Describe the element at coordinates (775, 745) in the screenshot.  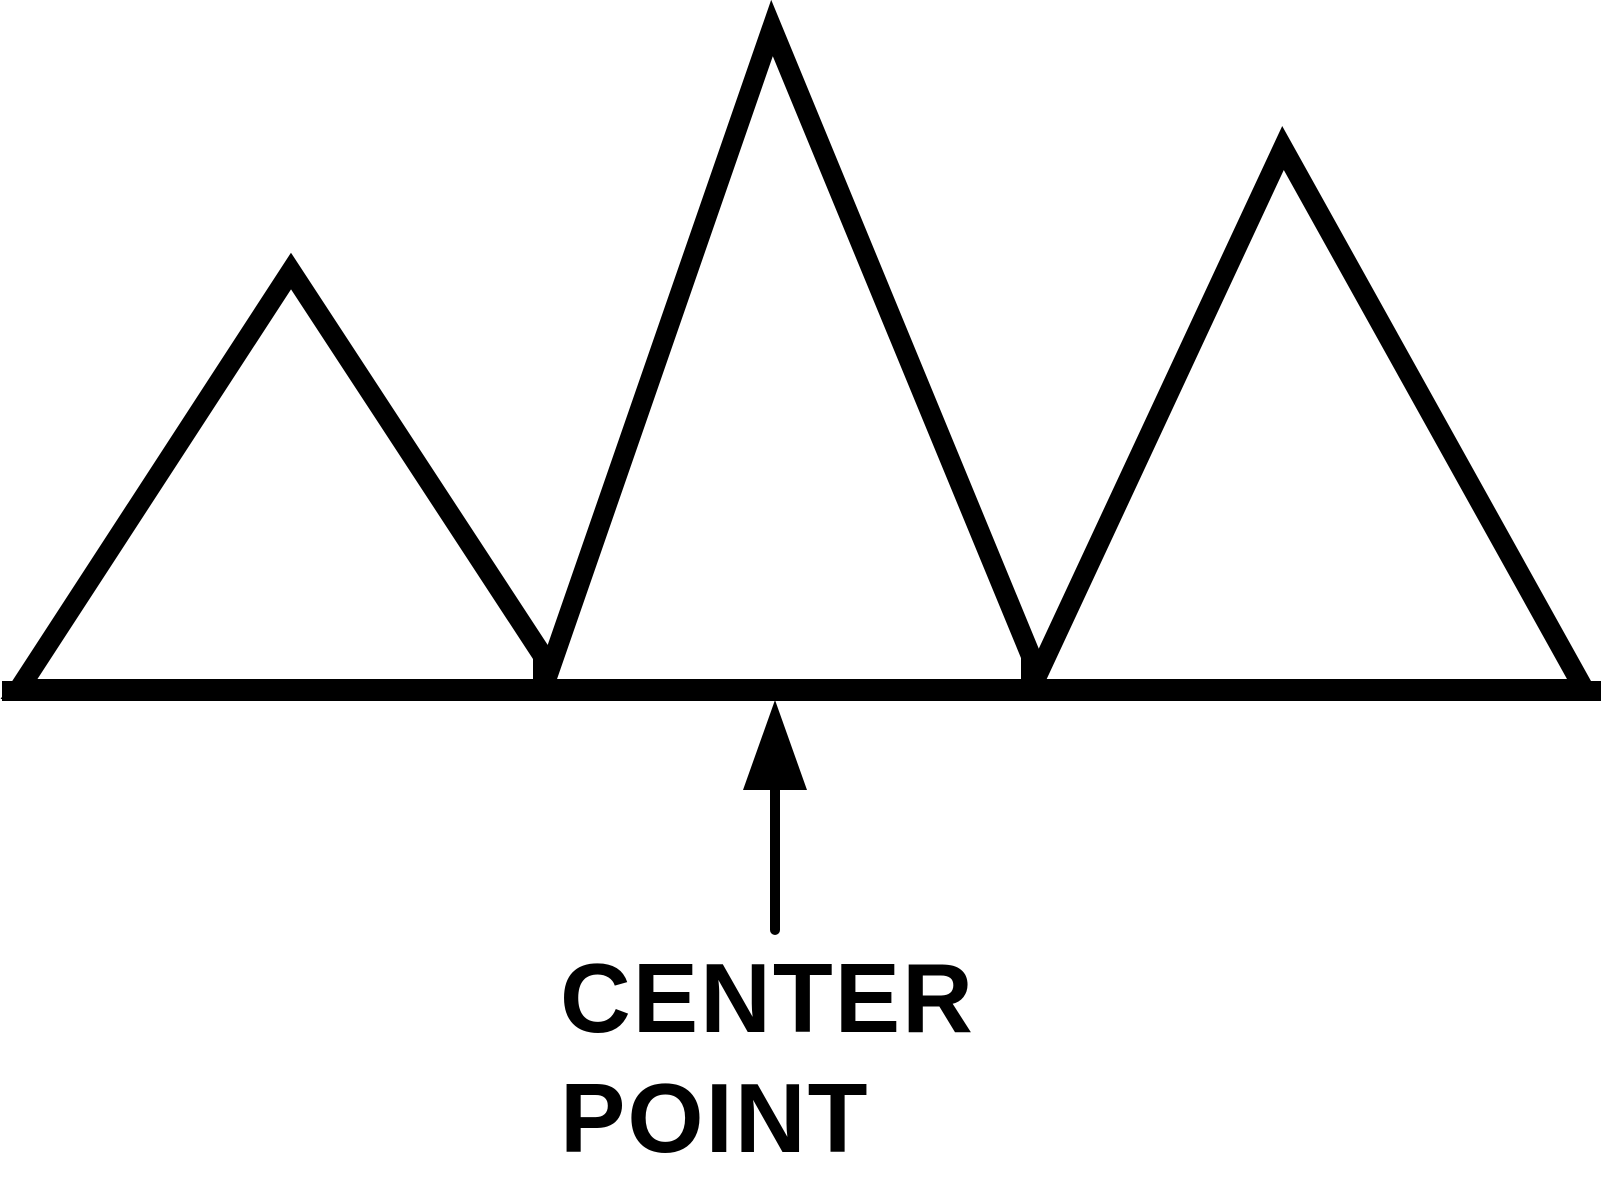
I see `arrow-head-icon` at that location.